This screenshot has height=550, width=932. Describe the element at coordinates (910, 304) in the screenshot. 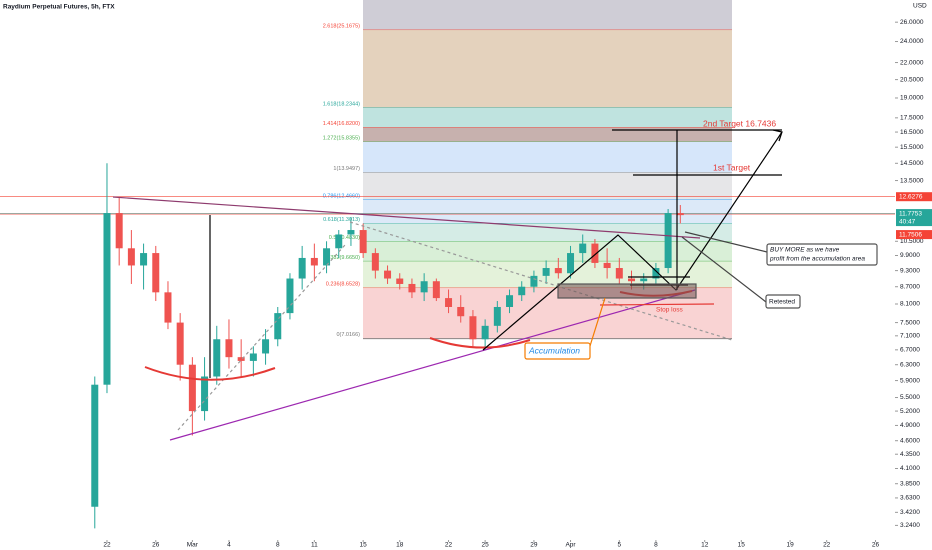

I see `y-tick-label: 8.1000` at that location.